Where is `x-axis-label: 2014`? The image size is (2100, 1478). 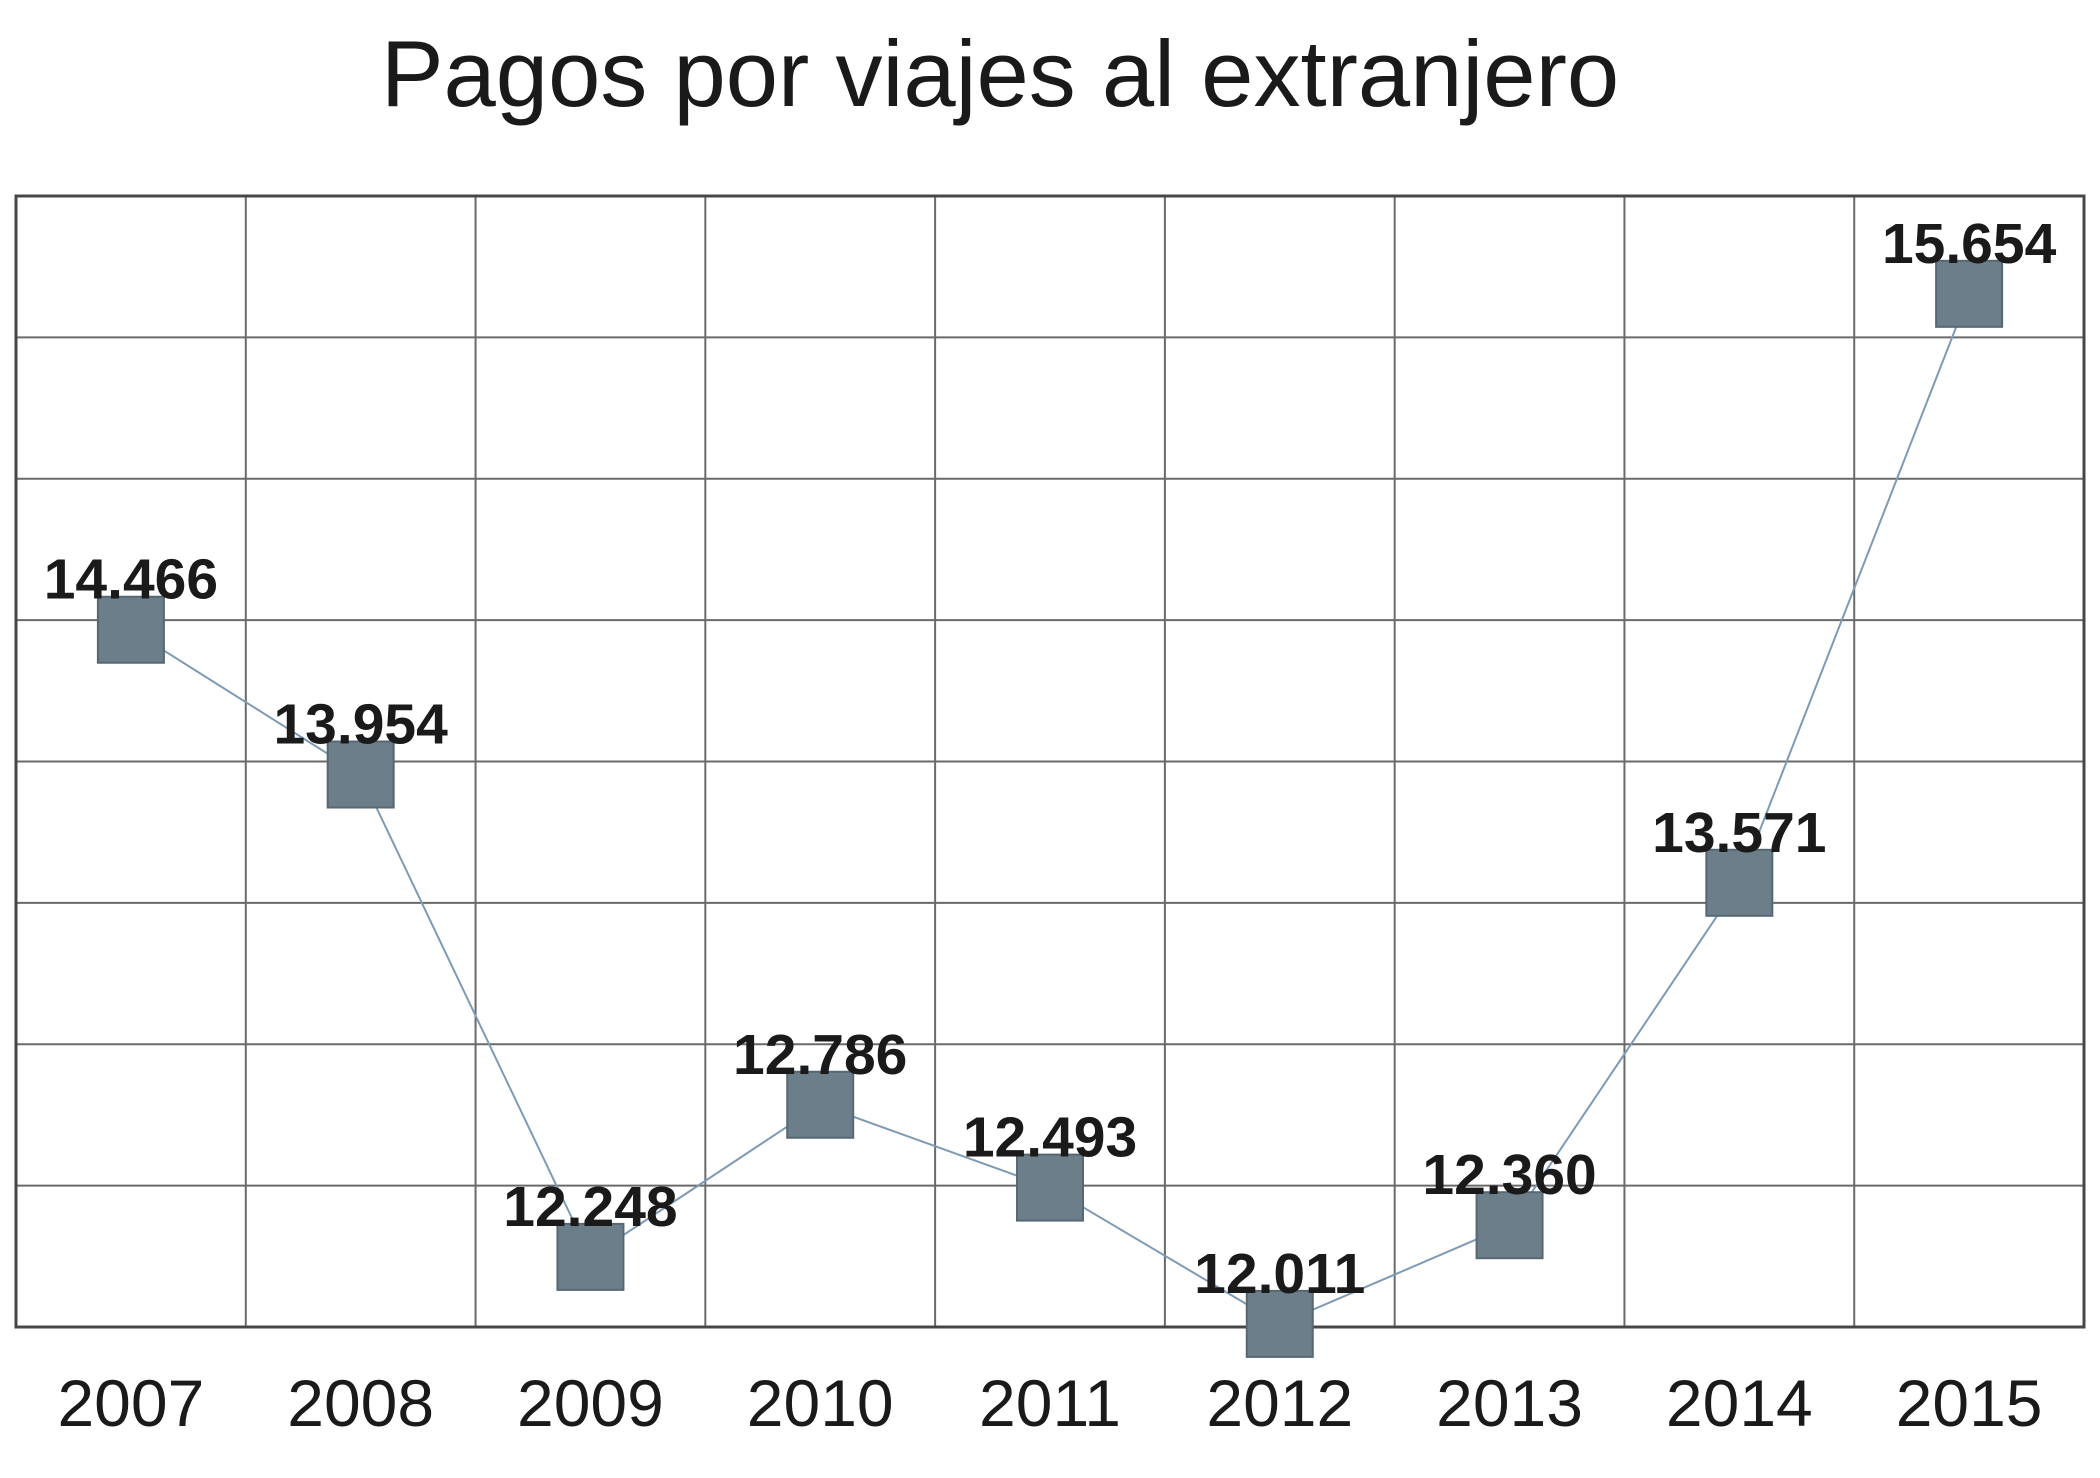 x-axis-label: 2014 is located at coordinates (1739, 1403).